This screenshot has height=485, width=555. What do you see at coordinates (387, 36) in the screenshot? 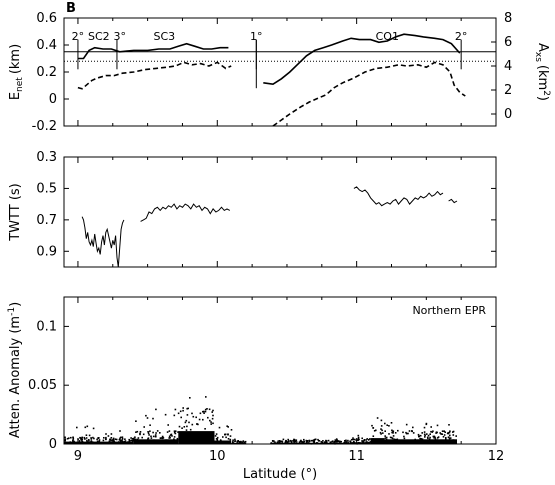
I see `segment-label: CO1` at bounding box center [387, 36].